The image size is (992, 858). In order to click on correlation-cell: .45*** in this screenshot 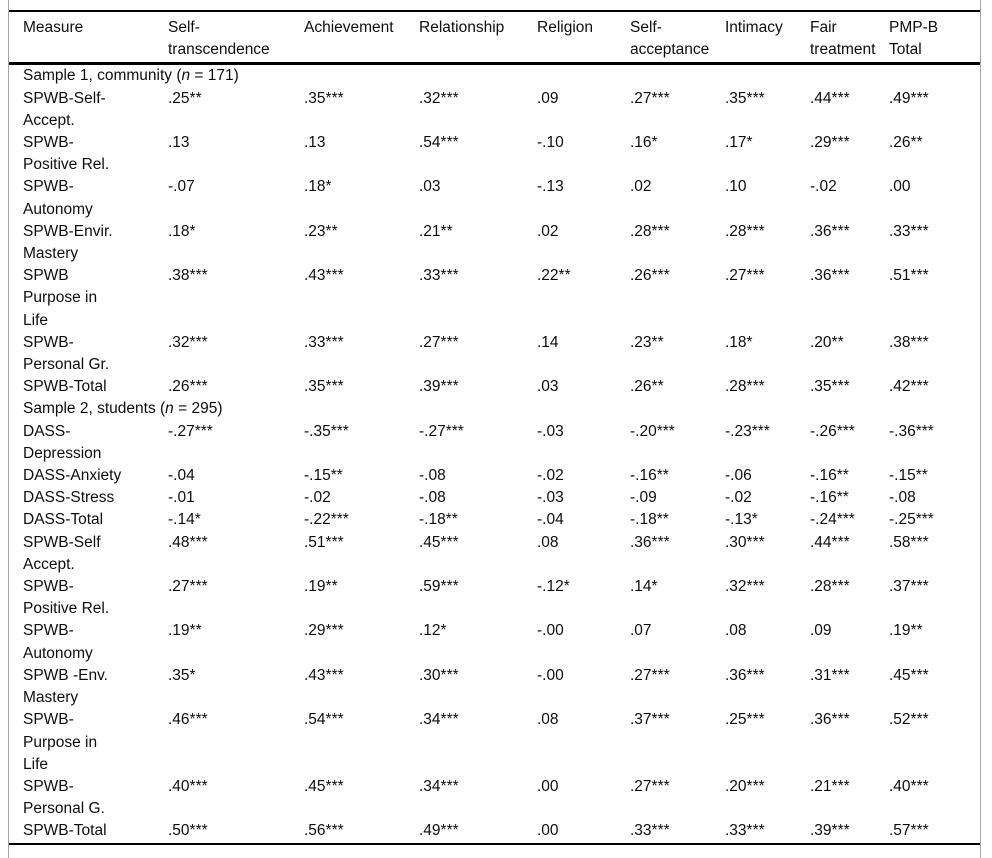, I will do `click(909, 675)`.